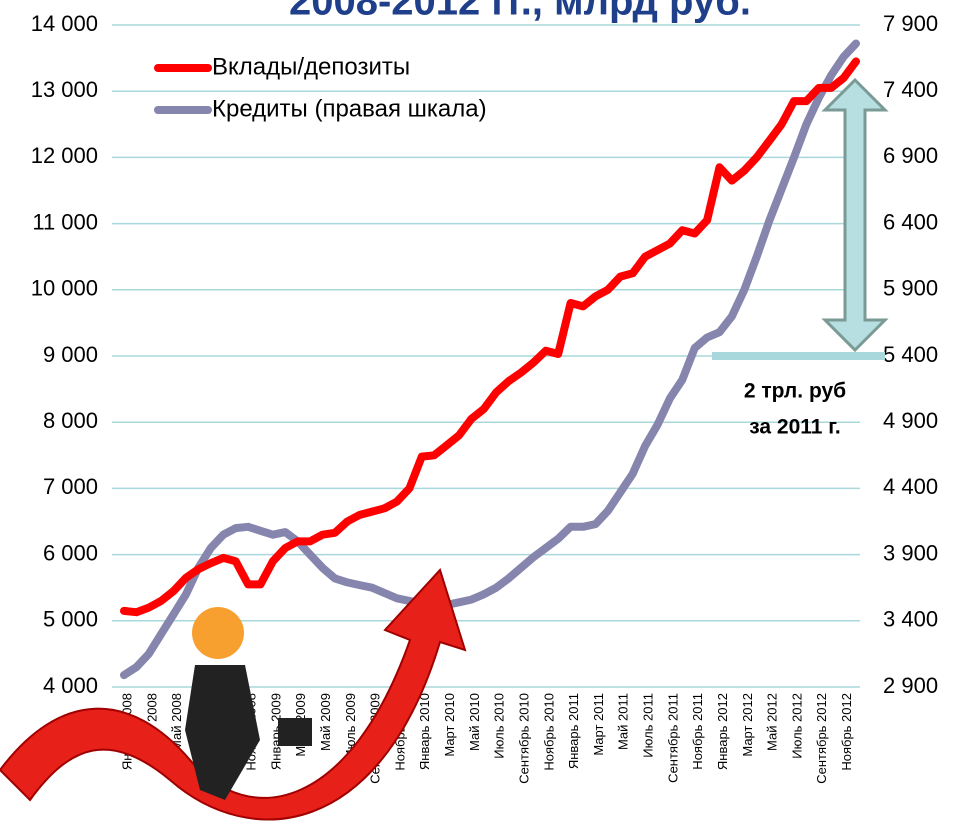 This screenshot has width=961, height=829. I want to click on annotation: 2 трл. руб, so click(795, 391).